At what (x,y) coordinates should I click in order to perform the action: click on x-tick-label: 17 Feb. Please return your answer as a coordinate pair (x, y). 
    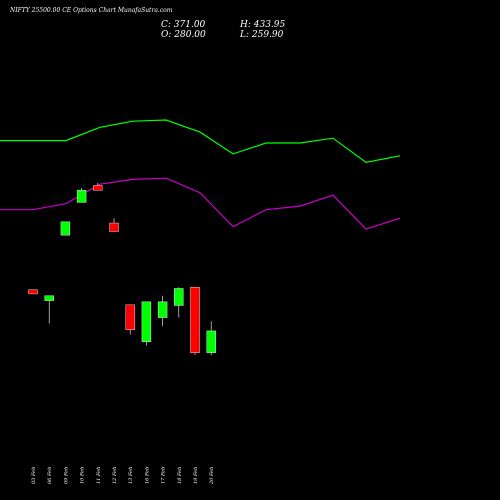
    Looking at the image, I should click on (164, 475).